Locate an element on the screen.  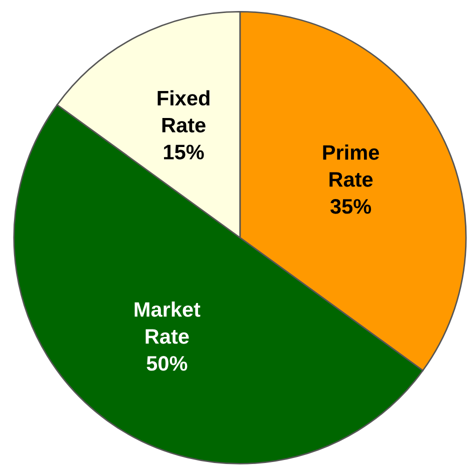
slice-label: Fixed Rate is located at coordinates (184, 111).